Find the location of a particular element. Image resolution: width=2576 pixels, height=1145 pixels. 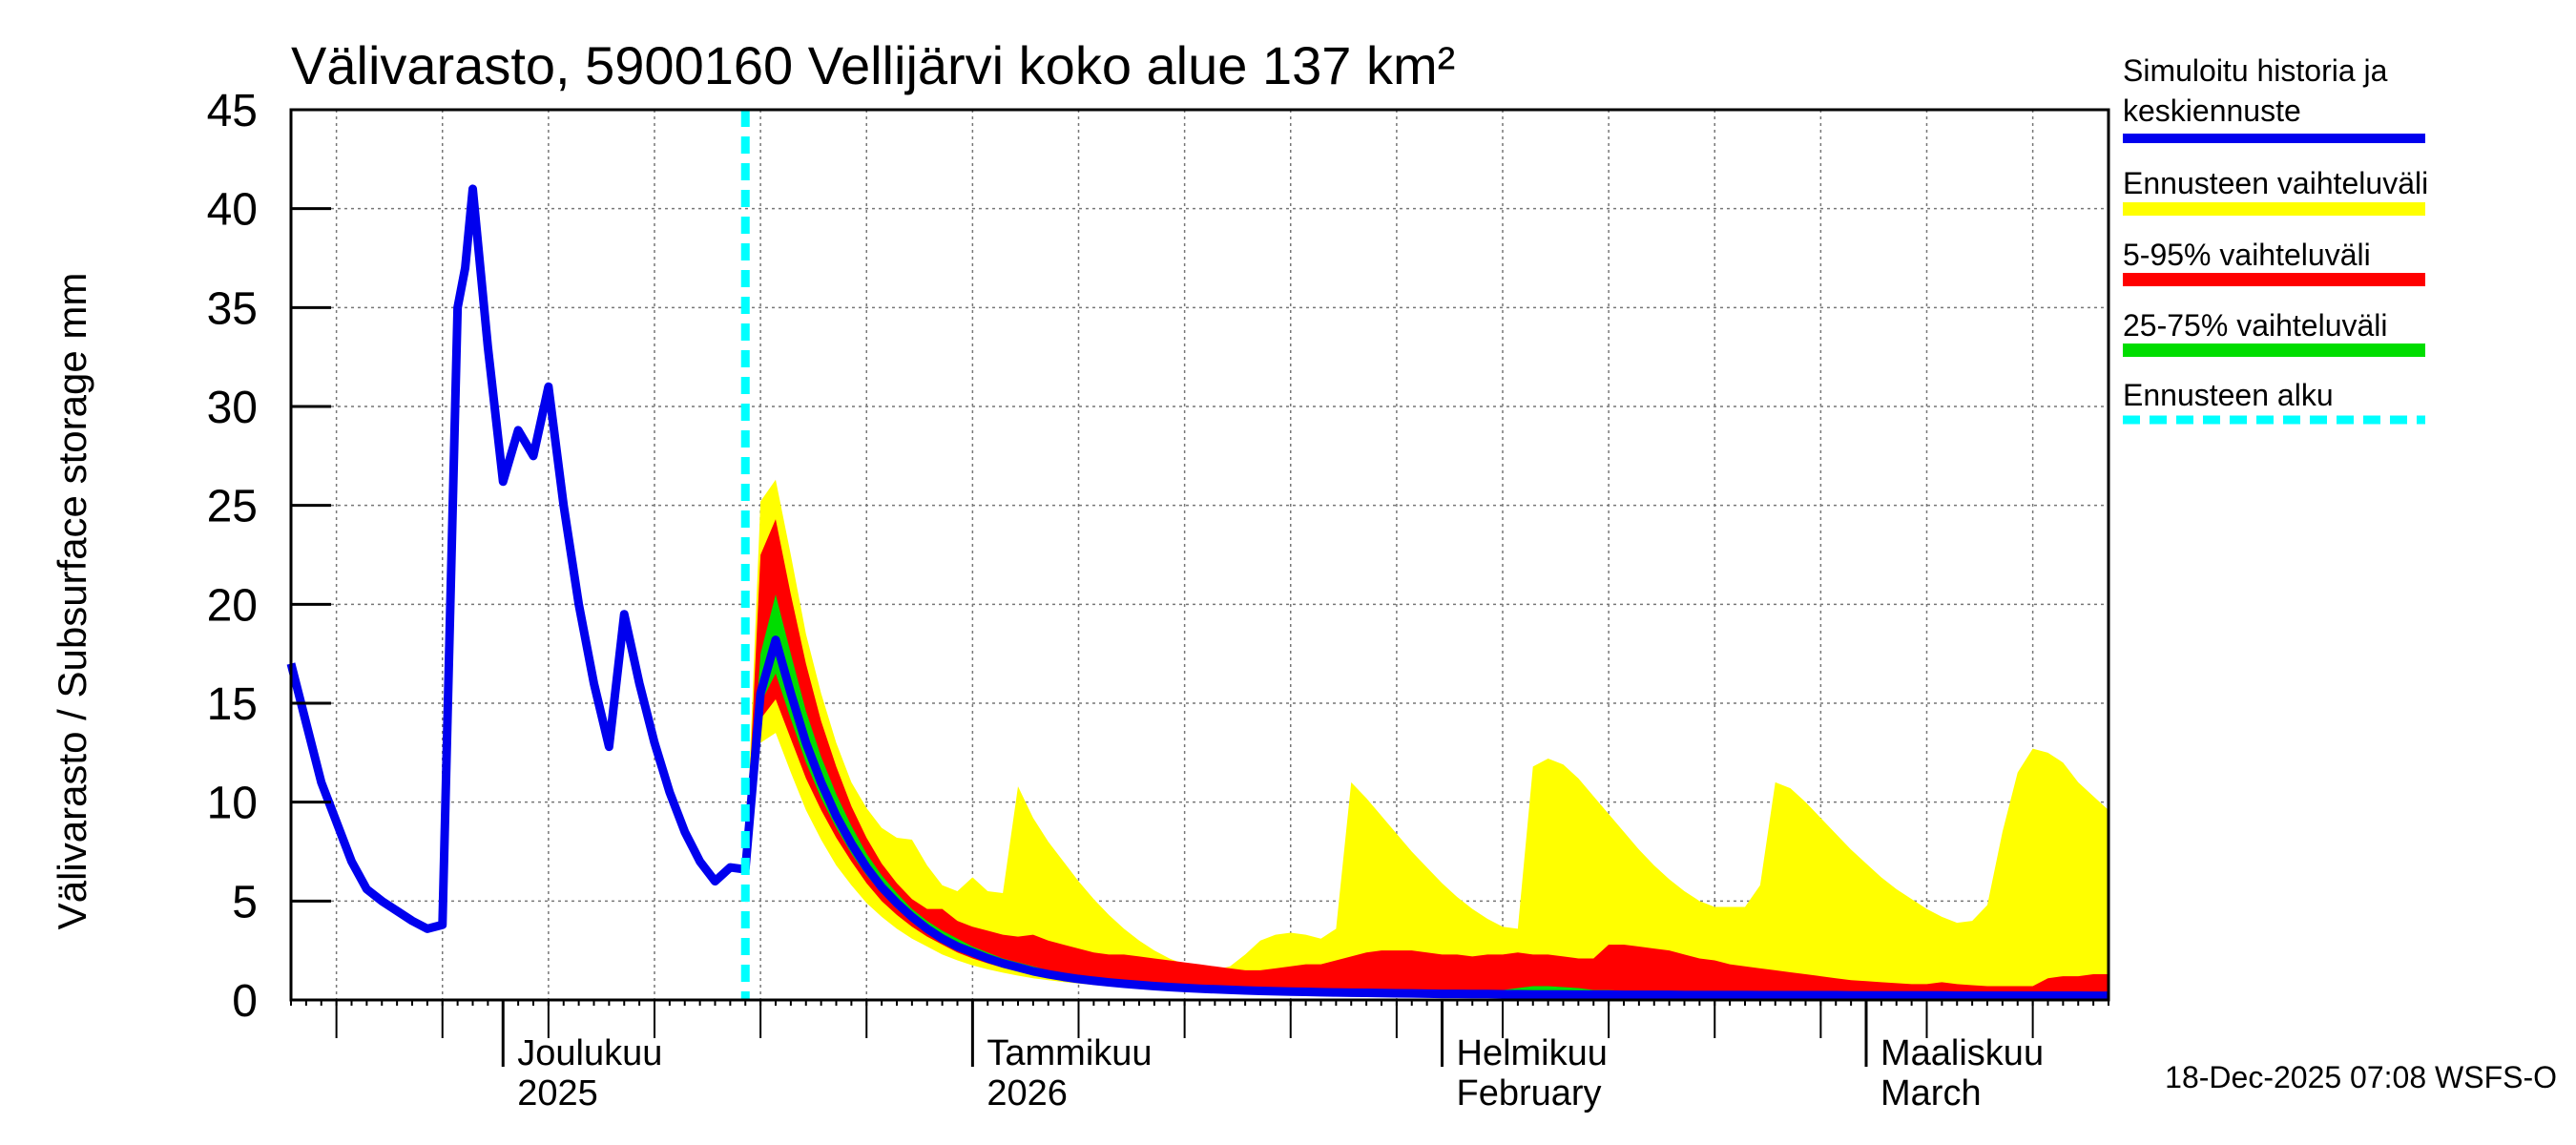

footer-timestamp: 18-Dec-2025 07:08 WSFS-O is located at coordinates (2361, 1077).